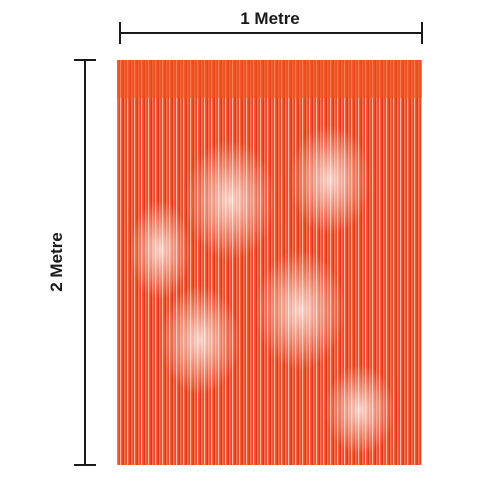  What do you see at coordinates (56, 262) in the screenshot?
I see `height-label: 2 Metre` at bounding box center [56, 262].